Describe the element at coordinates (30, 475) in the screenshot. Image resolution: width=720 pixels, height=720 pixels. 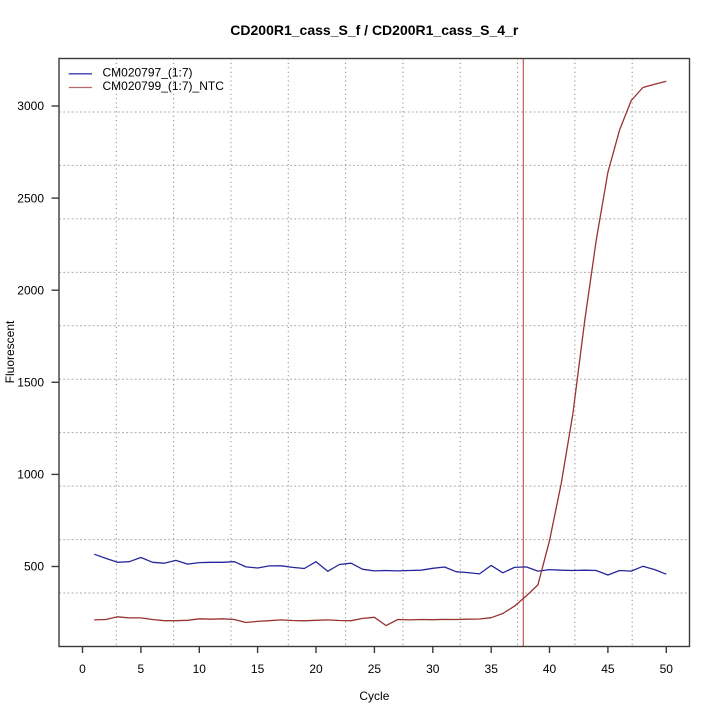
I see `svg-text: 1000` at that location.